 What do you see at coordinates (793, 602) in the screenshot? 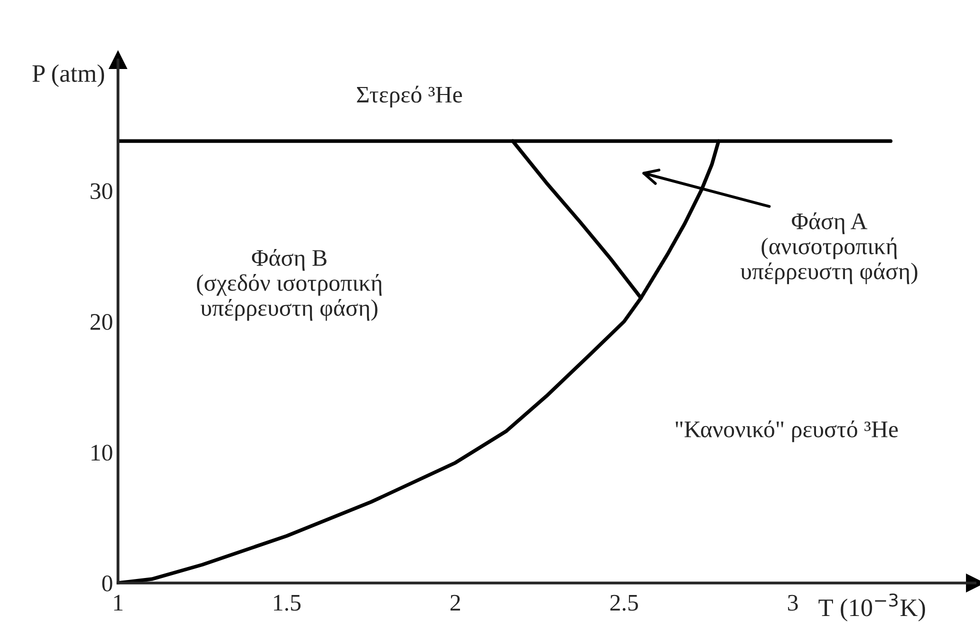
I see `x-tick-label: 3` at bounding box center [793, 602].